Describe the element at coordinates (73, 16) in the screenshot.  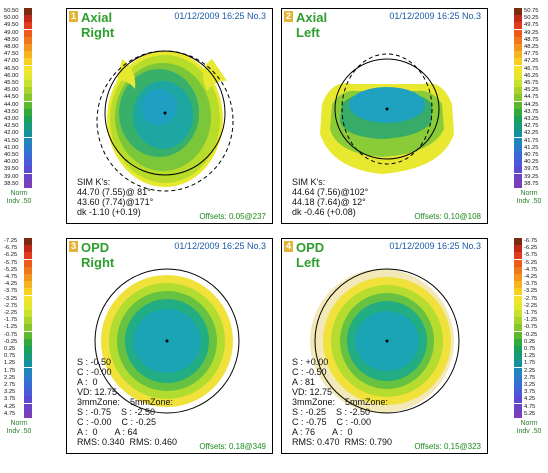
I see `panel-number-badge: 1` at that location.